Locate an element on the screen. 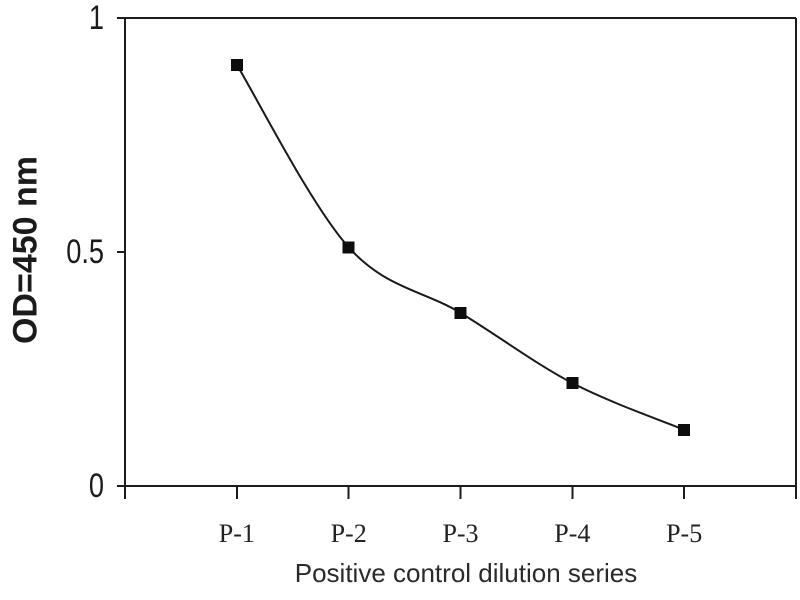  x-tick-label-p-3: P-3 is located at coordinates (460, 533).